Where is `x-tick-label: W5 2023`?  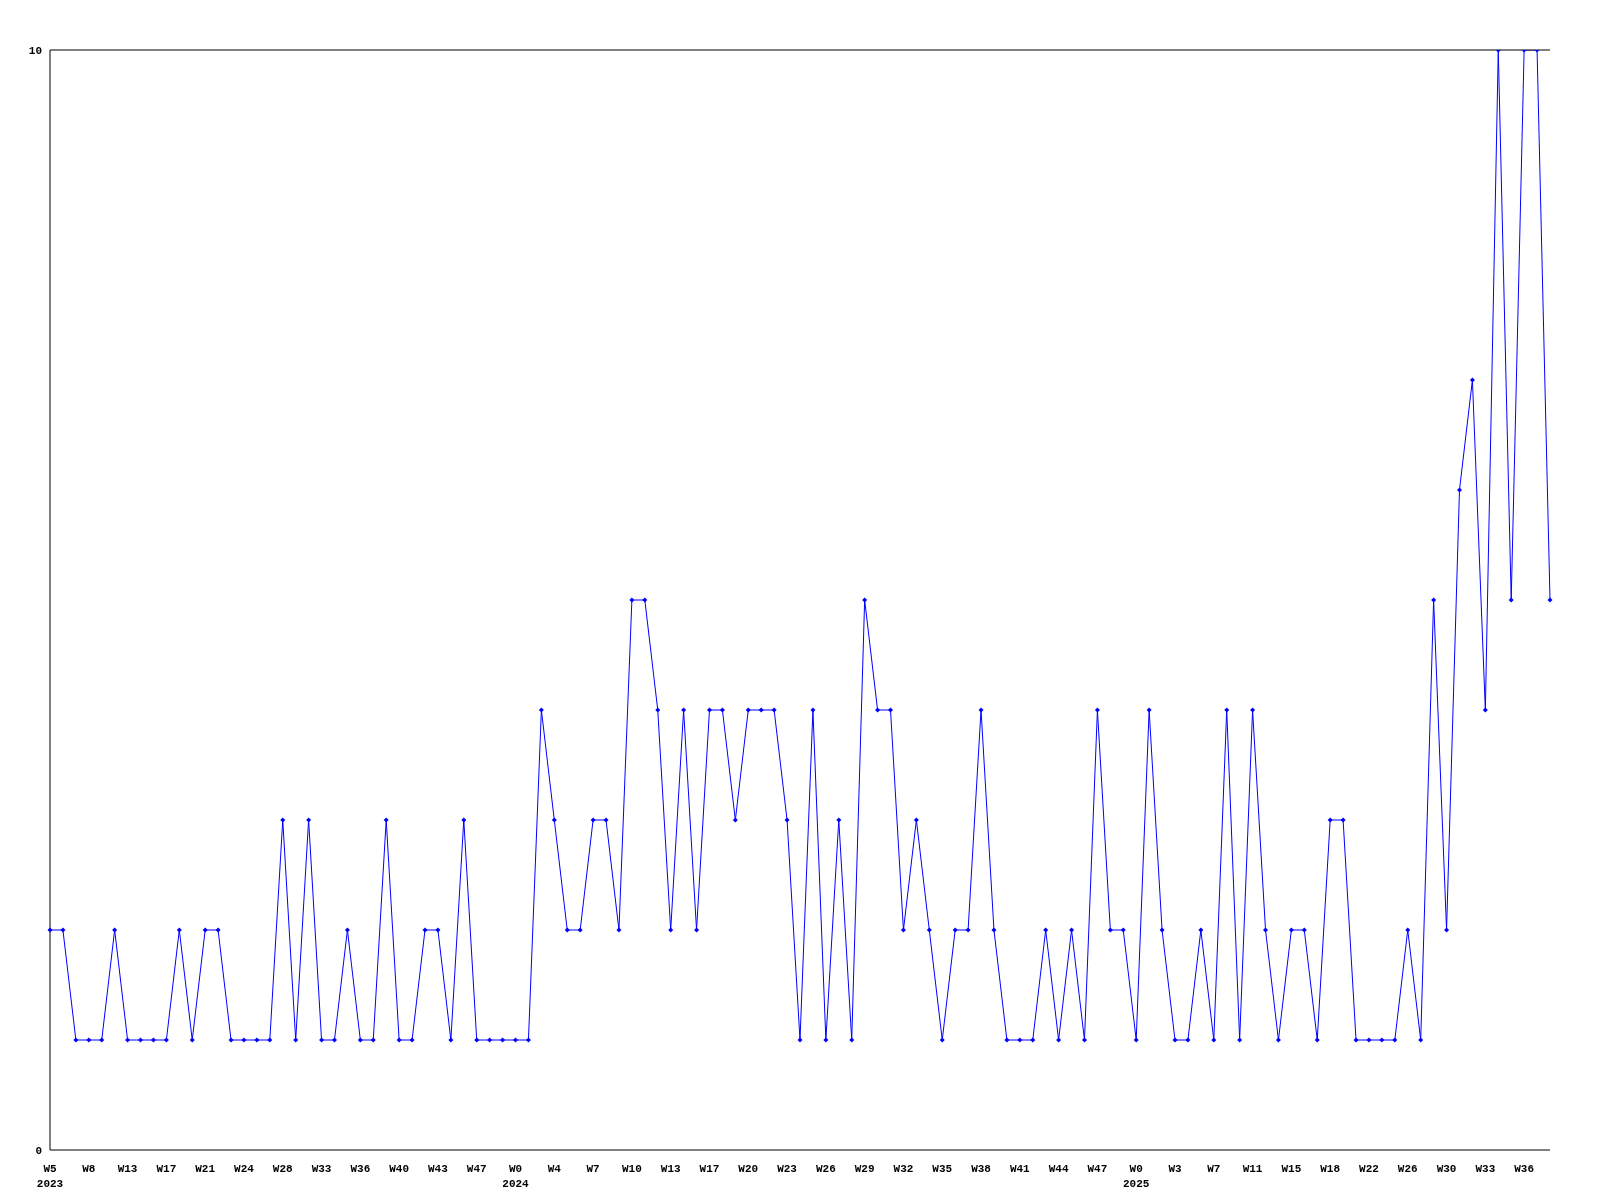 x-tick-label: W5 2023 is located at coordinates (50, 1176).